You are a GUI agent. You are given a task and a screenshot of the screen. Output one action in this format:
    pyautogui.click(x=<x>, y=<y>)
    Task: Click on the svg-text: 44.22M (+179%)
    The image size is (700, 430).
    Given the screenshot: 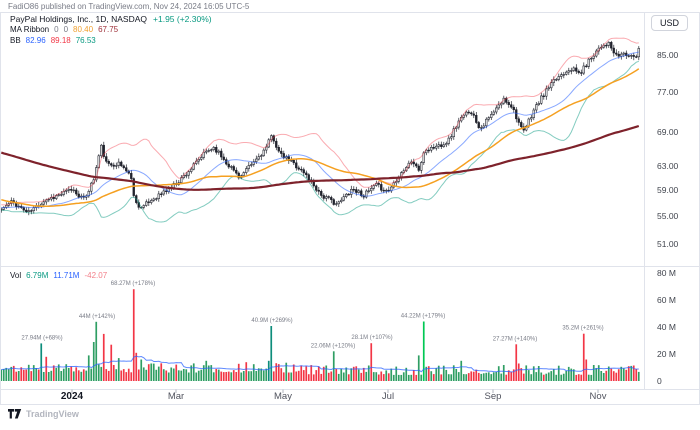 What is the action you would take?
    pyautogui.click(x=423, y=317)
    